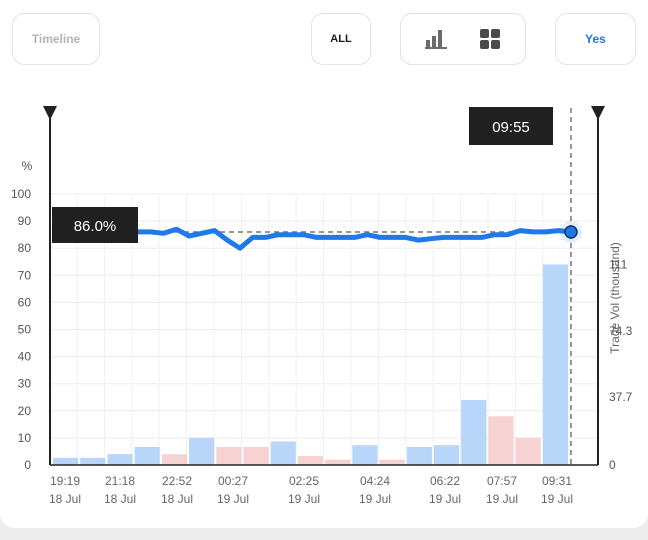  What do you see at coordinates (621, 364) in the screenshot?
I see `y2-axis-ticks: 111 74.3 37.7 0` at bounding box center [621, 364].